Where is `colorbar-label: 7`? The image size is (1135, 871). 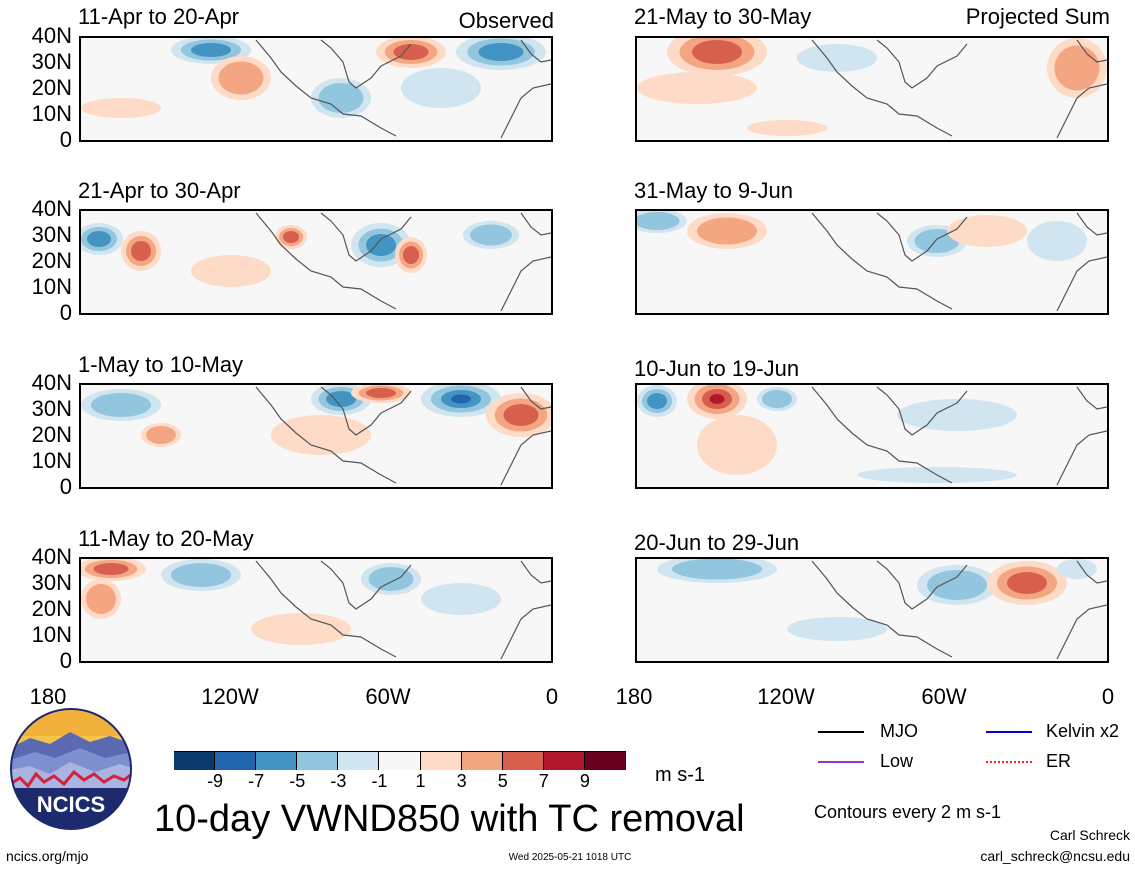 colorbar-label: 7 is located at coordinates (543, 781).